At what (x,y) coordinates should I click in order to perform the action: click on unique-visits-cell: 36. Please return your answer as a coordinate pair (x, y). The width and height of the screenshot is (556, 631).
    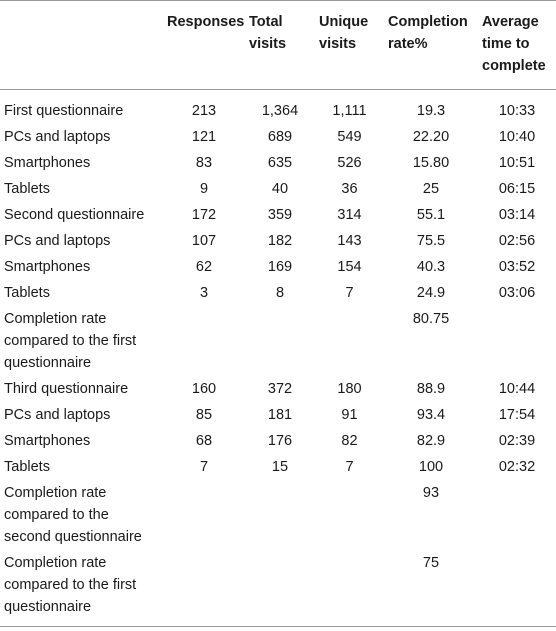
    Looking at the image, I should click on (349, 189).